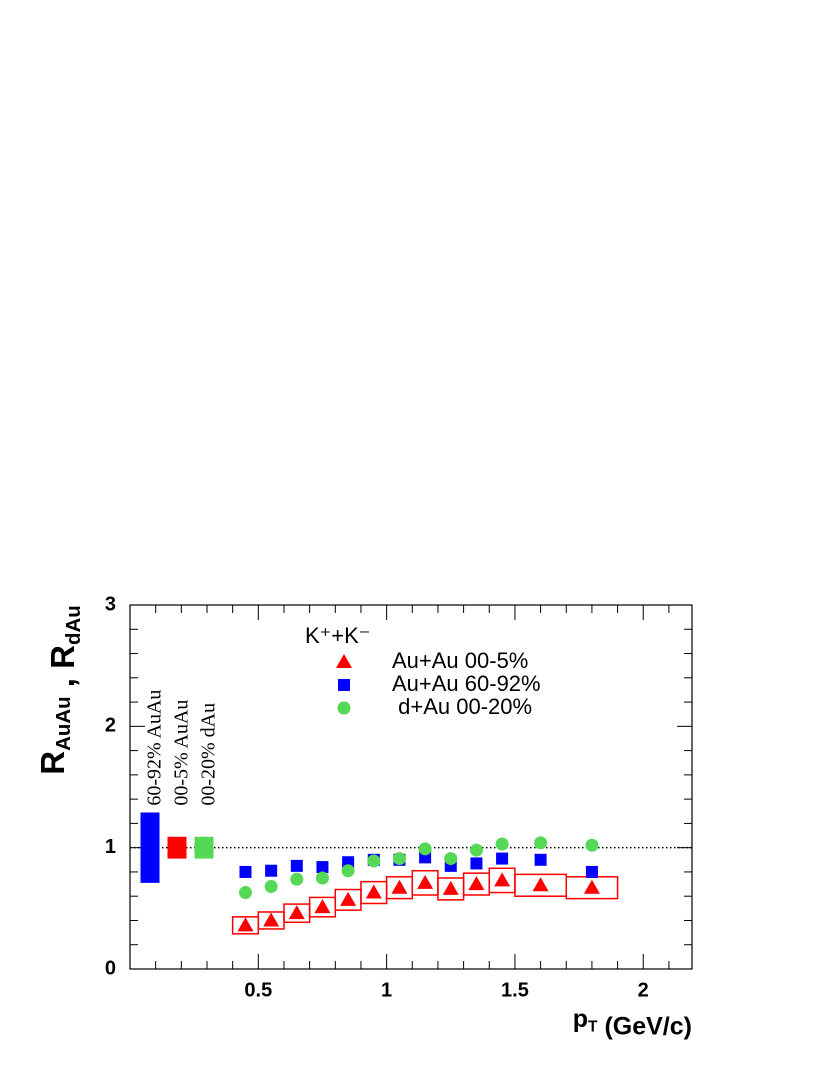 This screenshot has height=1075, width=830. Describe the element at coordinates (386, 990) in the screenshot. I see `x-tick-label: 1` at that location.